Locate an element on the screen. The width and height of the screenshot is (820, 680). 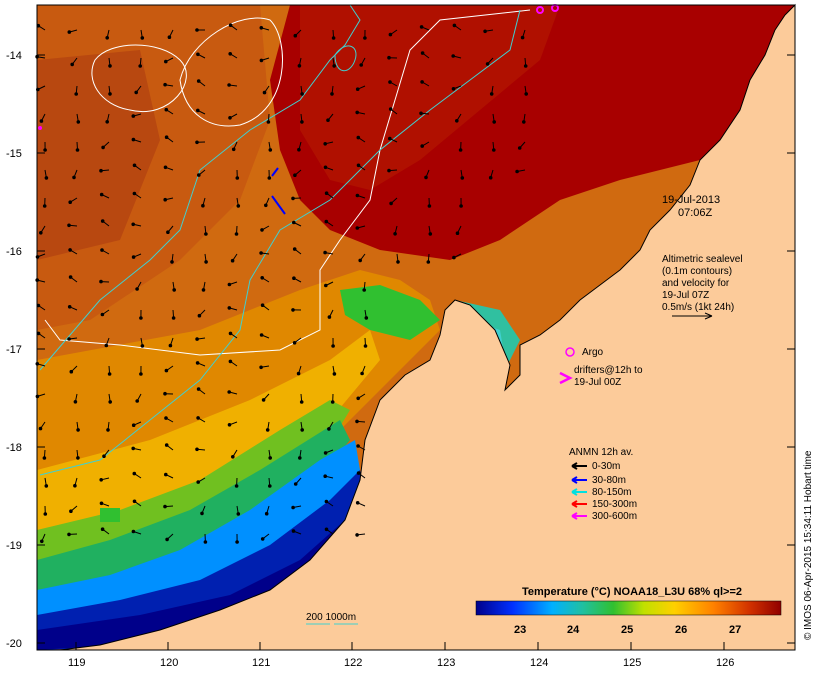
drifters-legend: drifters@12h to 19-Jul 00Z is located at coordinates (601, 376).